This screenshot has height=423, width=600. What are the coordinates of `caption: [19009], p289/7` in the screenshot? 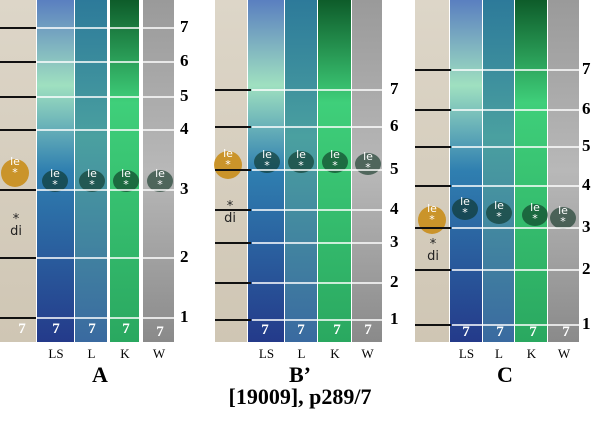 It's located at (300, 396).